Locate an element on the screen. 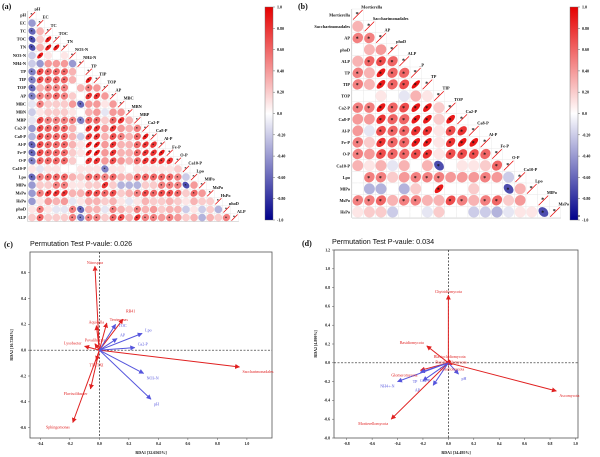 The height and width of the screenshot is (457, 600). row-label: AP is located at coordinates (23, 95).